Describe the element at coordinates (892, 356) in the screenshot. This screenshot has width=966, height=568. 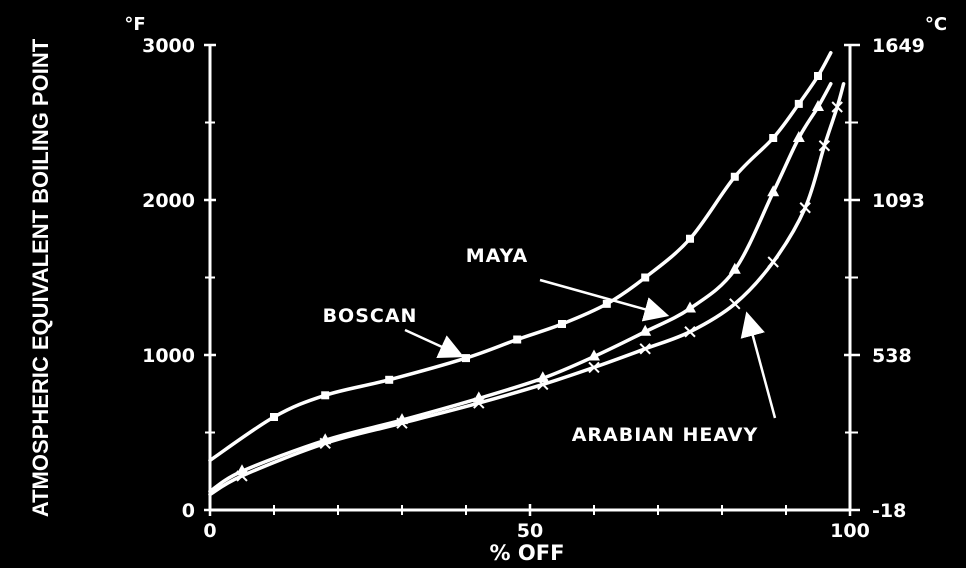
I see `right-tick-label: 538` at that location.